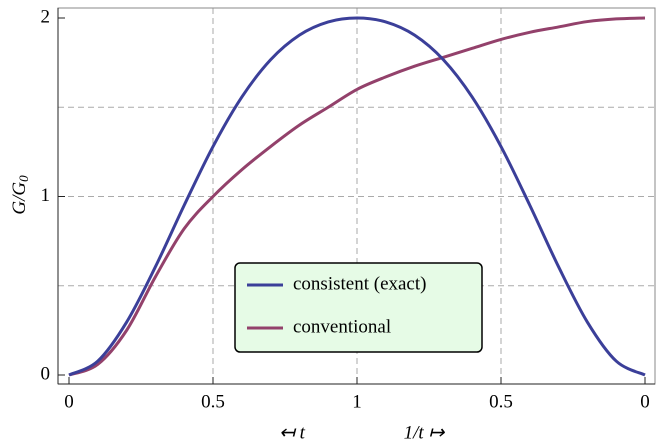 The height and width of the screenshot is (445, 656). What do you see at coordinates (46, 373) in the screenshot?
I see `y-tick-label: 0` at bounding box center [46, 373].